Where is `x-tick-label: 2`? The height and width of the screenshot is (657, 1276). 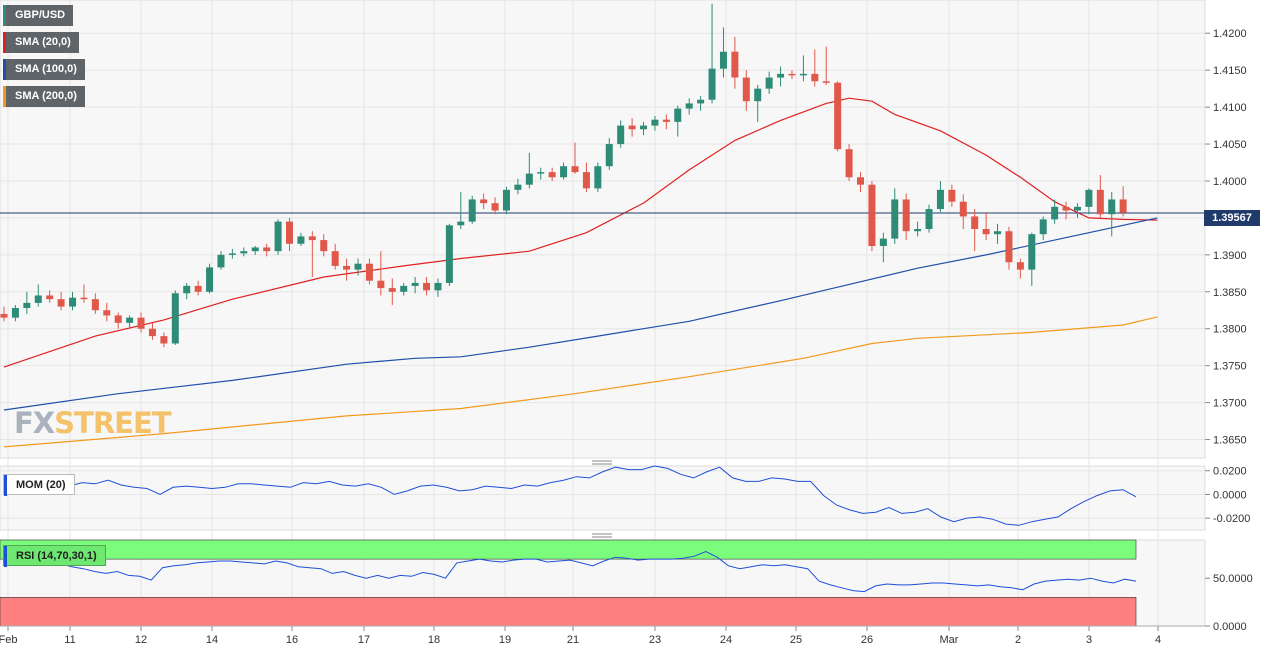 x-tick-label: 2 is located at coordinates (1018, 640).